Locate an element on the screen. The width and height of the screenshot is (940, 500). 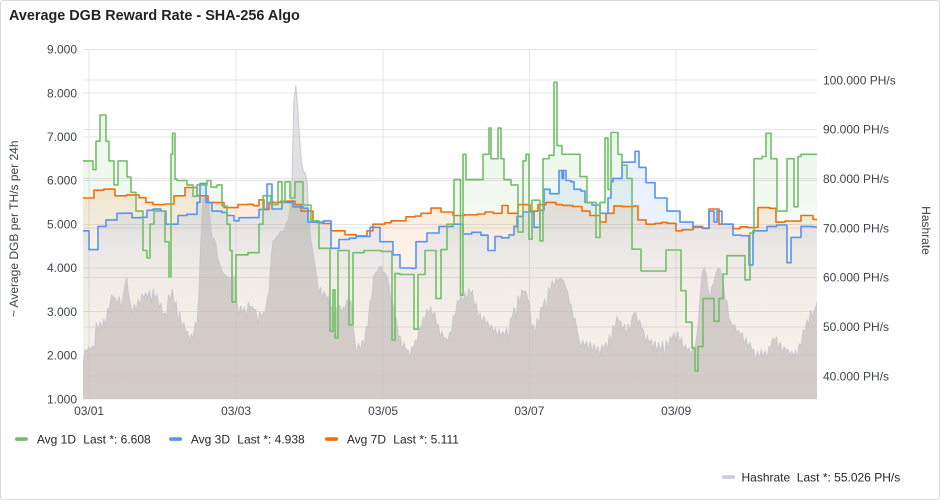
svg-text: ~ Average DGB per TH/s per 24h is located at coordinates (14, 228).